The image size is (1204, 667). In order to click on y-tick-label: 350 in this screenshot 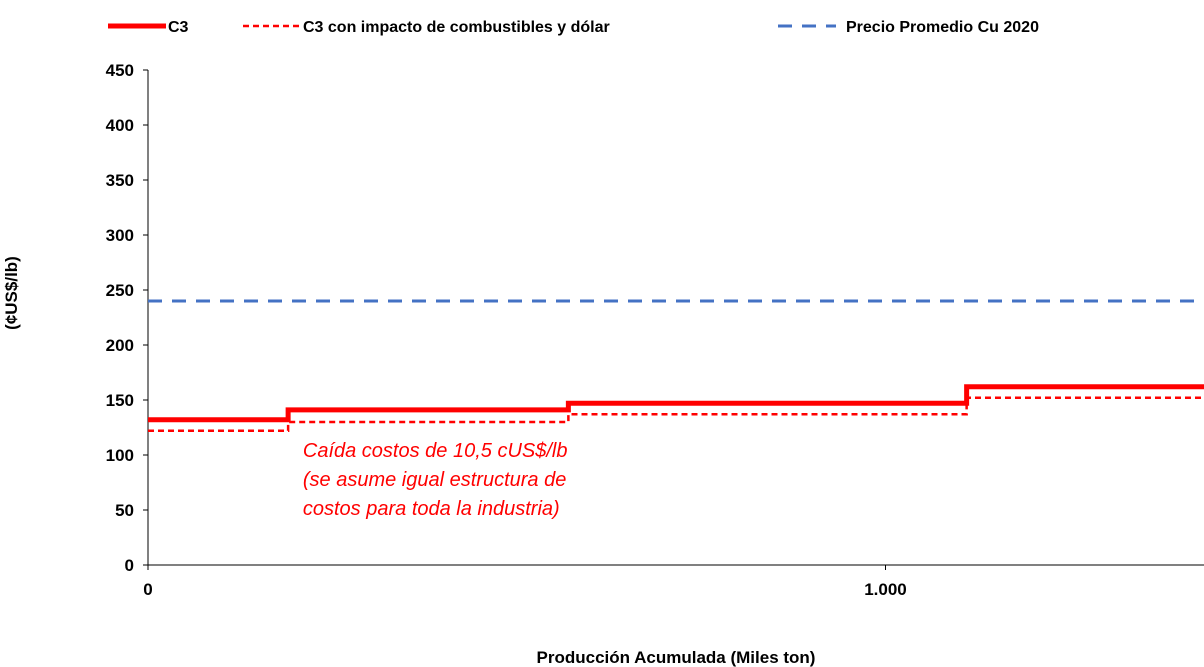, I will do `click(120, 180)`.